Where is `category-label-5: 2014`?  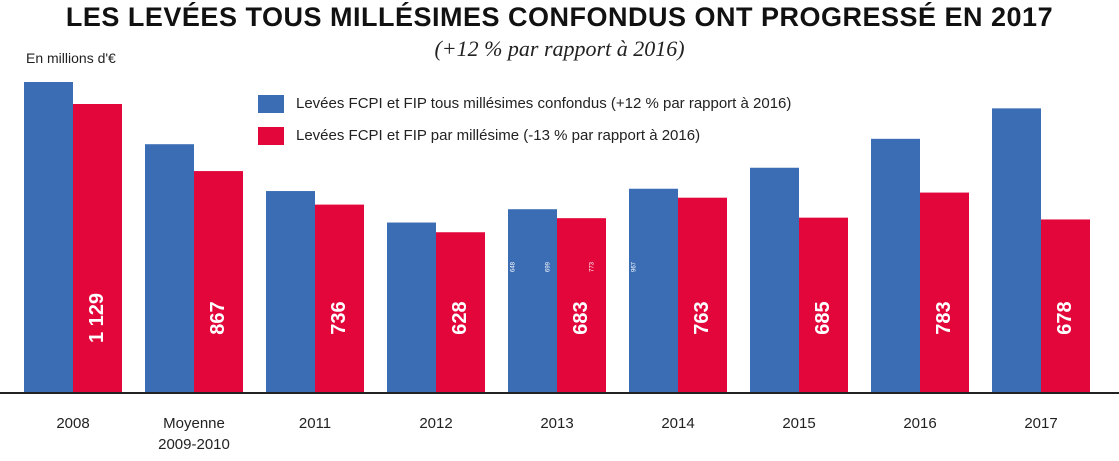 category-label-5: 2014 is located at coordinates (677, 423).